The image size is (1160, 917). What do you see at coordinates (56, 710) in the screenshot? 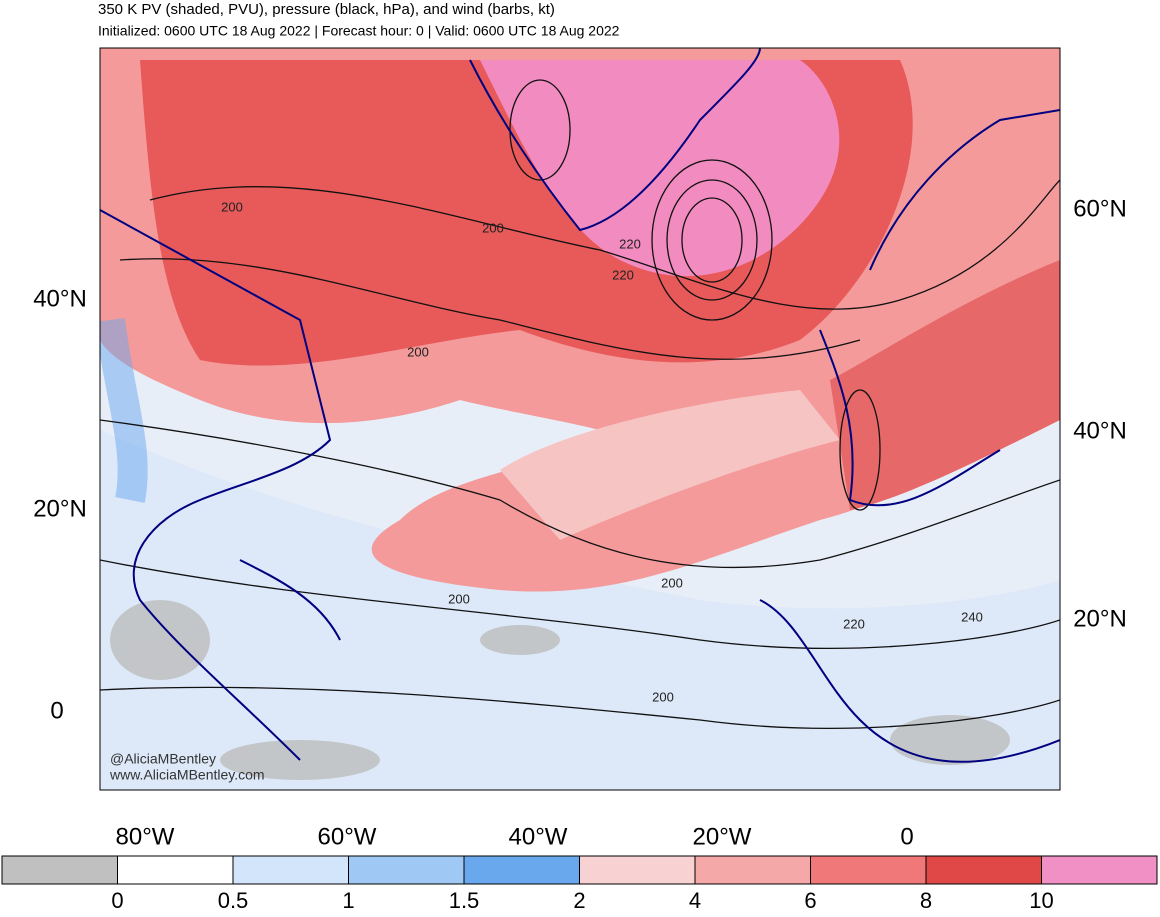
I see `lat-label: 0` at bounding box center [56, 710].